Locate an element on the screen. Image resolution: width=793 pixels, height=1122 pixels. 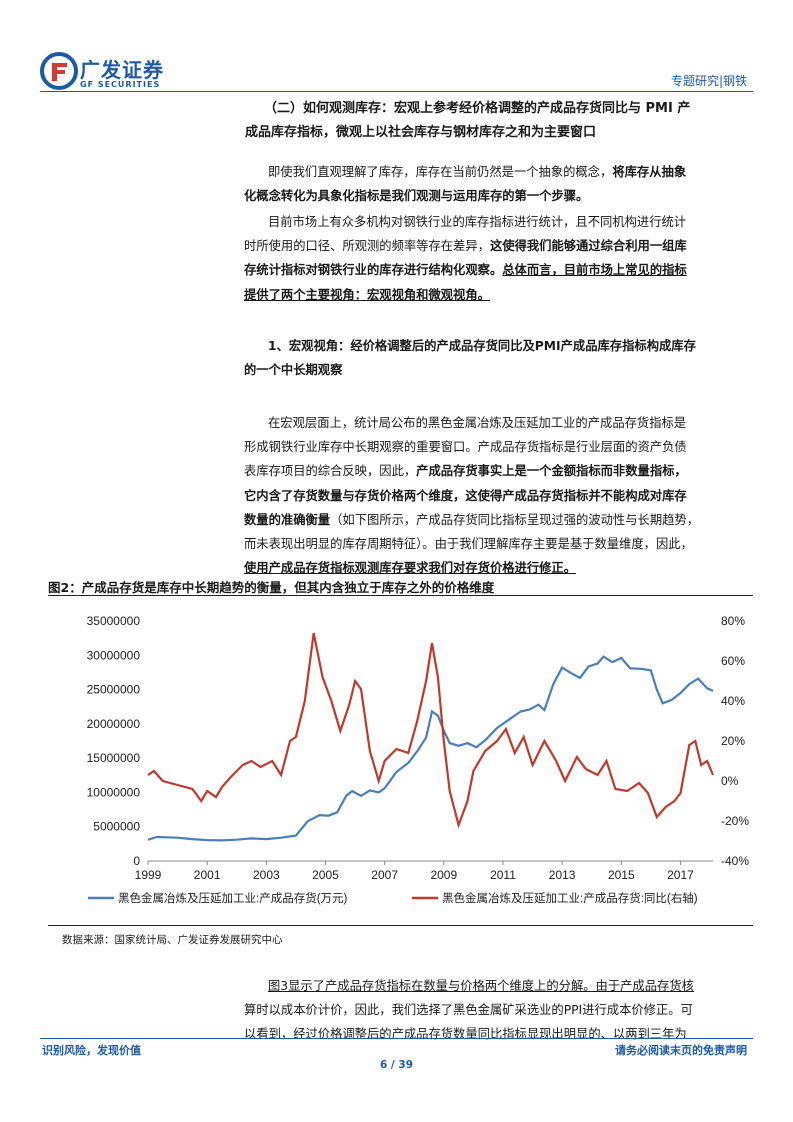
y-left-tick-label: 10000000 is located at coordinates (114, 792).